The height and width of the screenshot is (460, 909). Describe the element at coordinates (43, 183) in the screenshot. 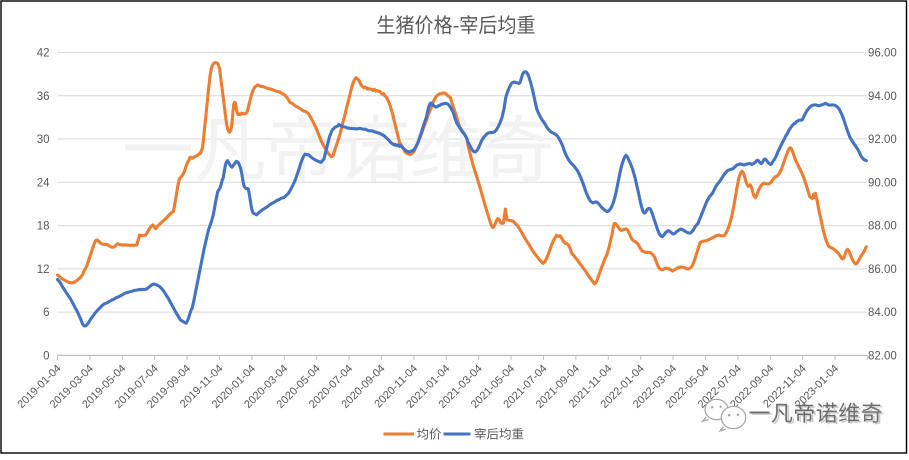

I see `svg-text: 24` at that location.